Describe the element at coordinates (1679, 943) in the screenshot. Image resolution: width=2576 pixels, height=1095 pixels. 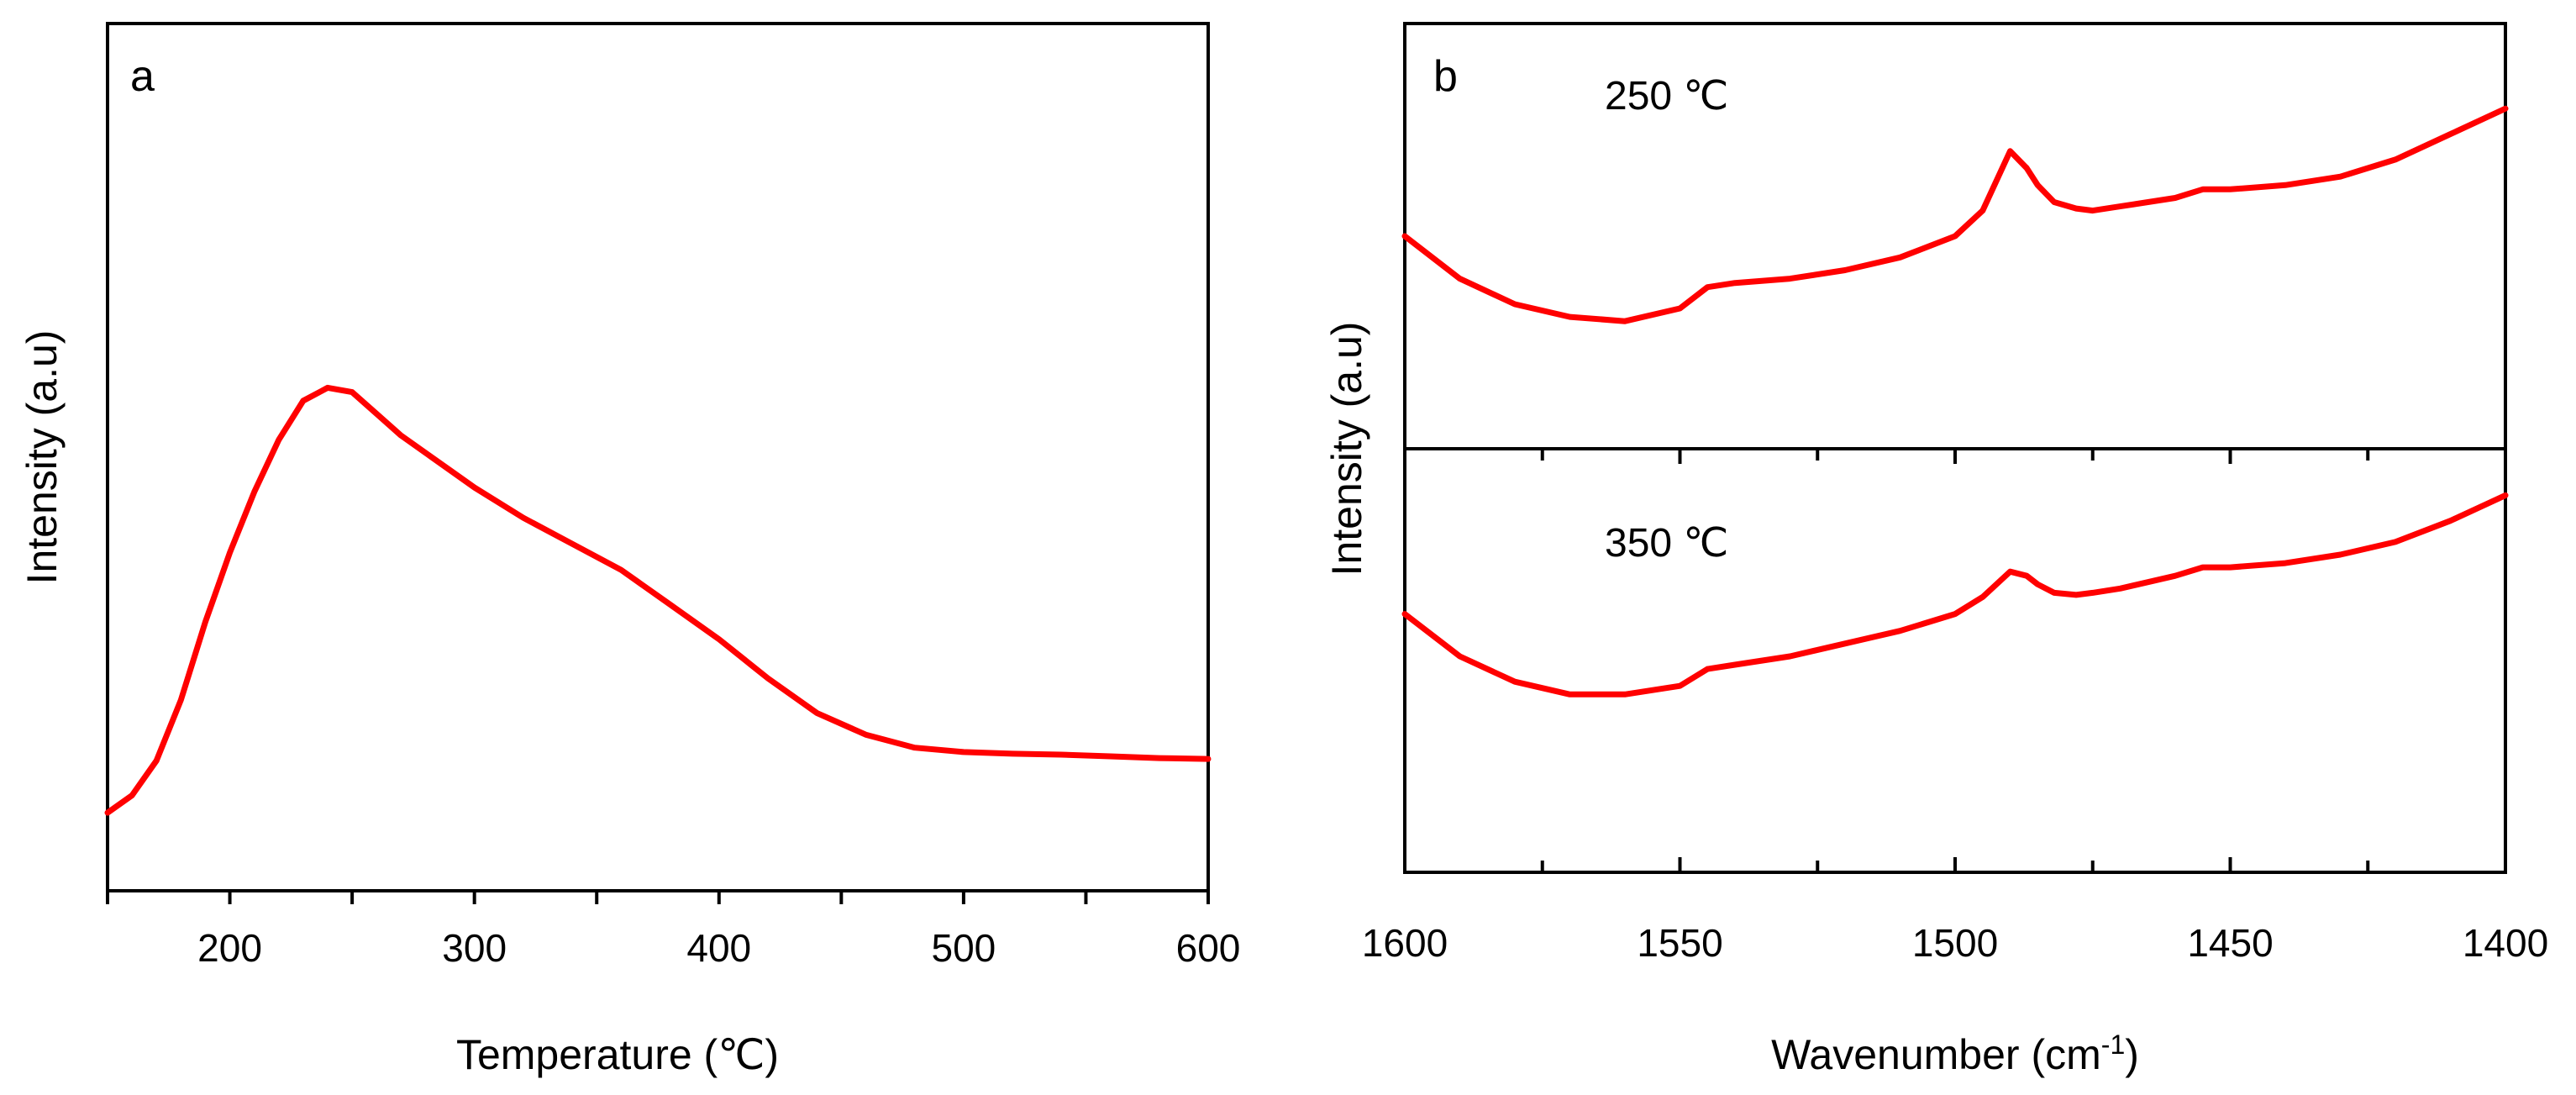
I see `panel-b-xtick-label: 1550` at that location.